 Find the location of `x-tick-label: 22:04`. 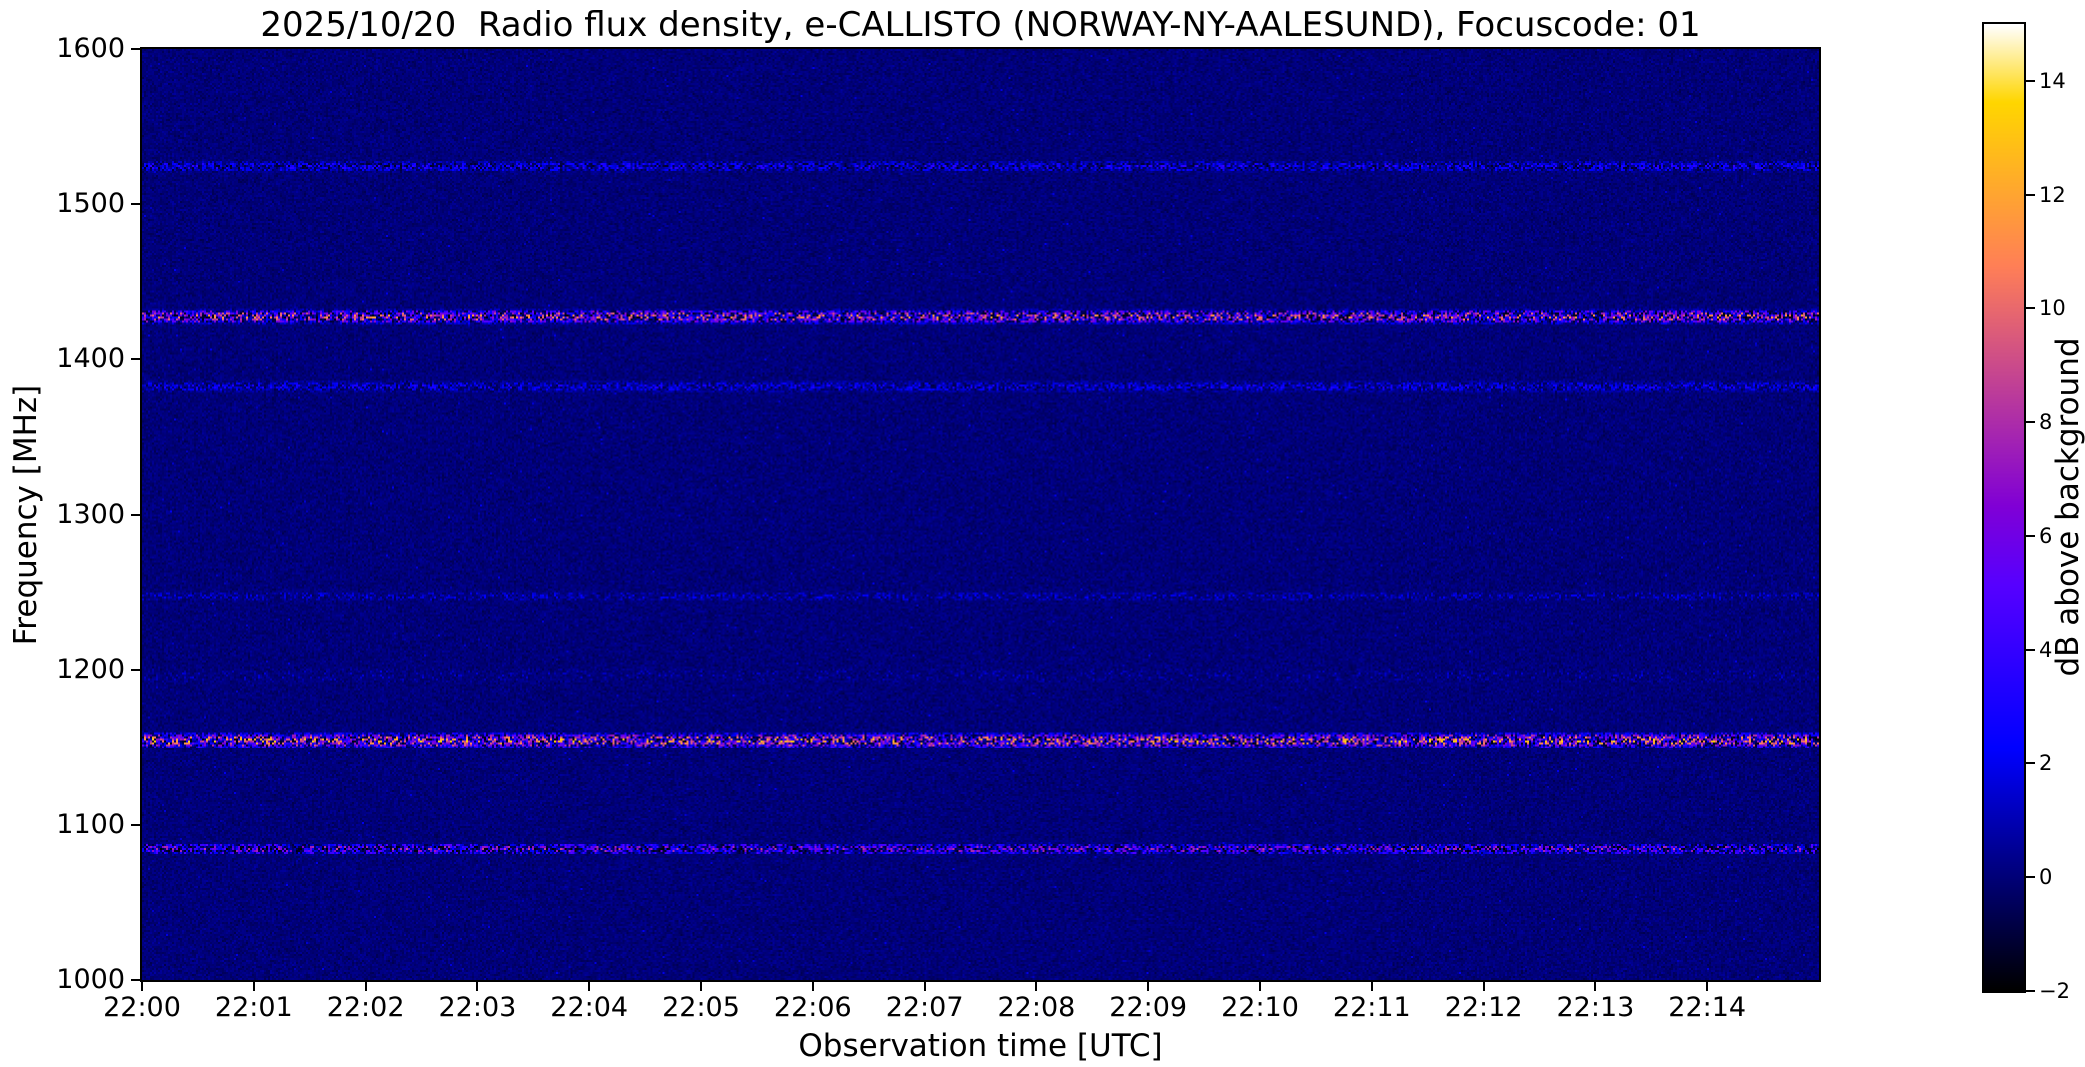

x-tick-label: 22:04 is located at coordinates (589, 1007).